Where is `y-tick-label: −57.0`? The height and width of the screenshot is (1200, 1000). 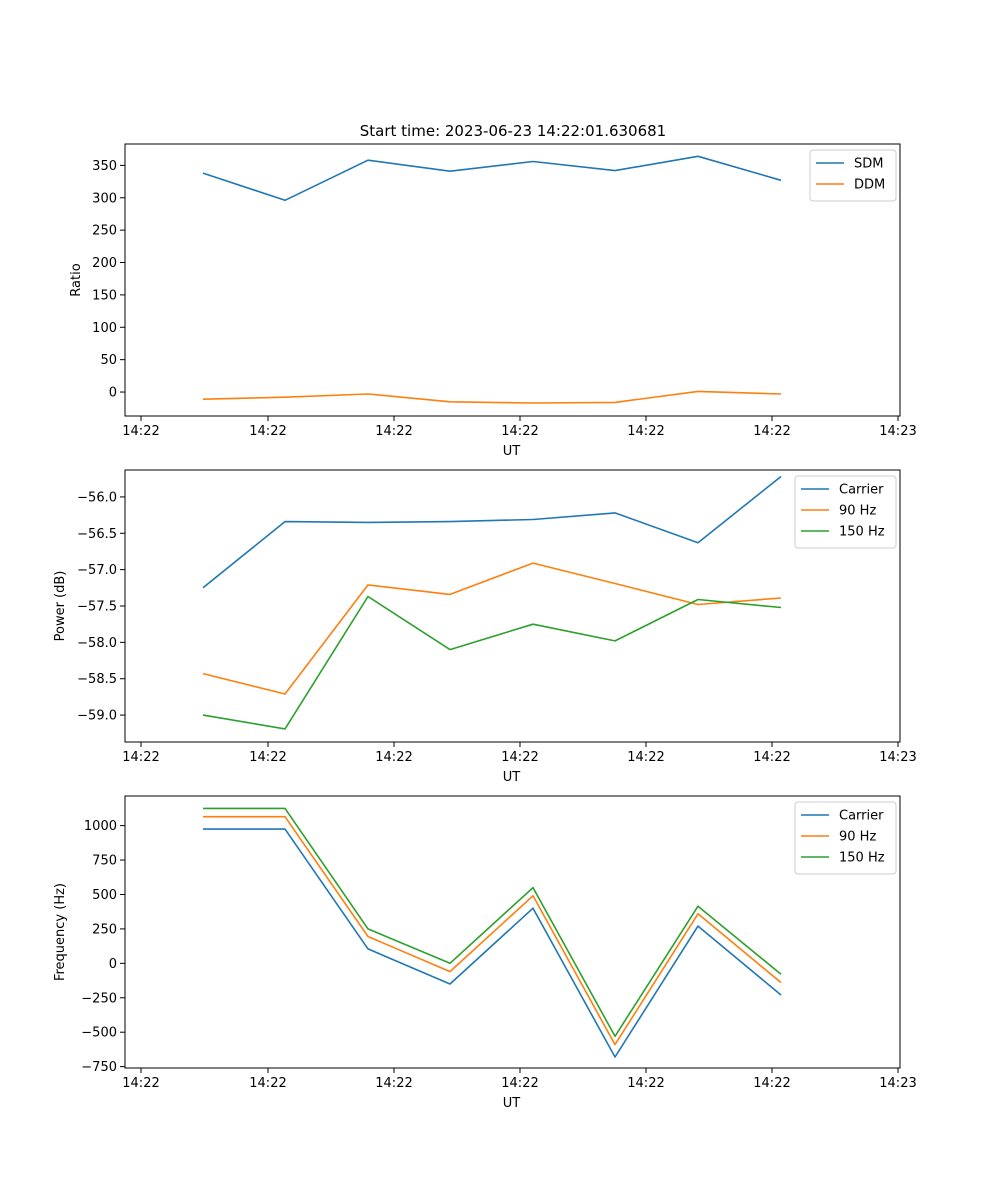 y-tick-label: −57.0 is located at coordinates (97, 570).